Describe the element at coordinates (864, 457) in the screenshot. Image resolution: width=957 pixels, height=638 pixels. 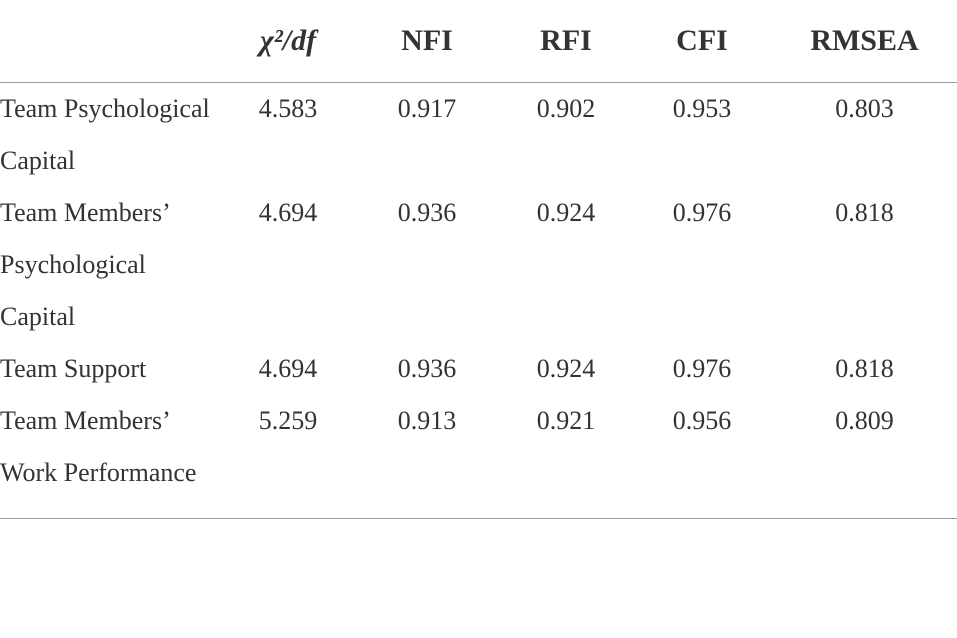
I see `cell: 0.809` at that location.